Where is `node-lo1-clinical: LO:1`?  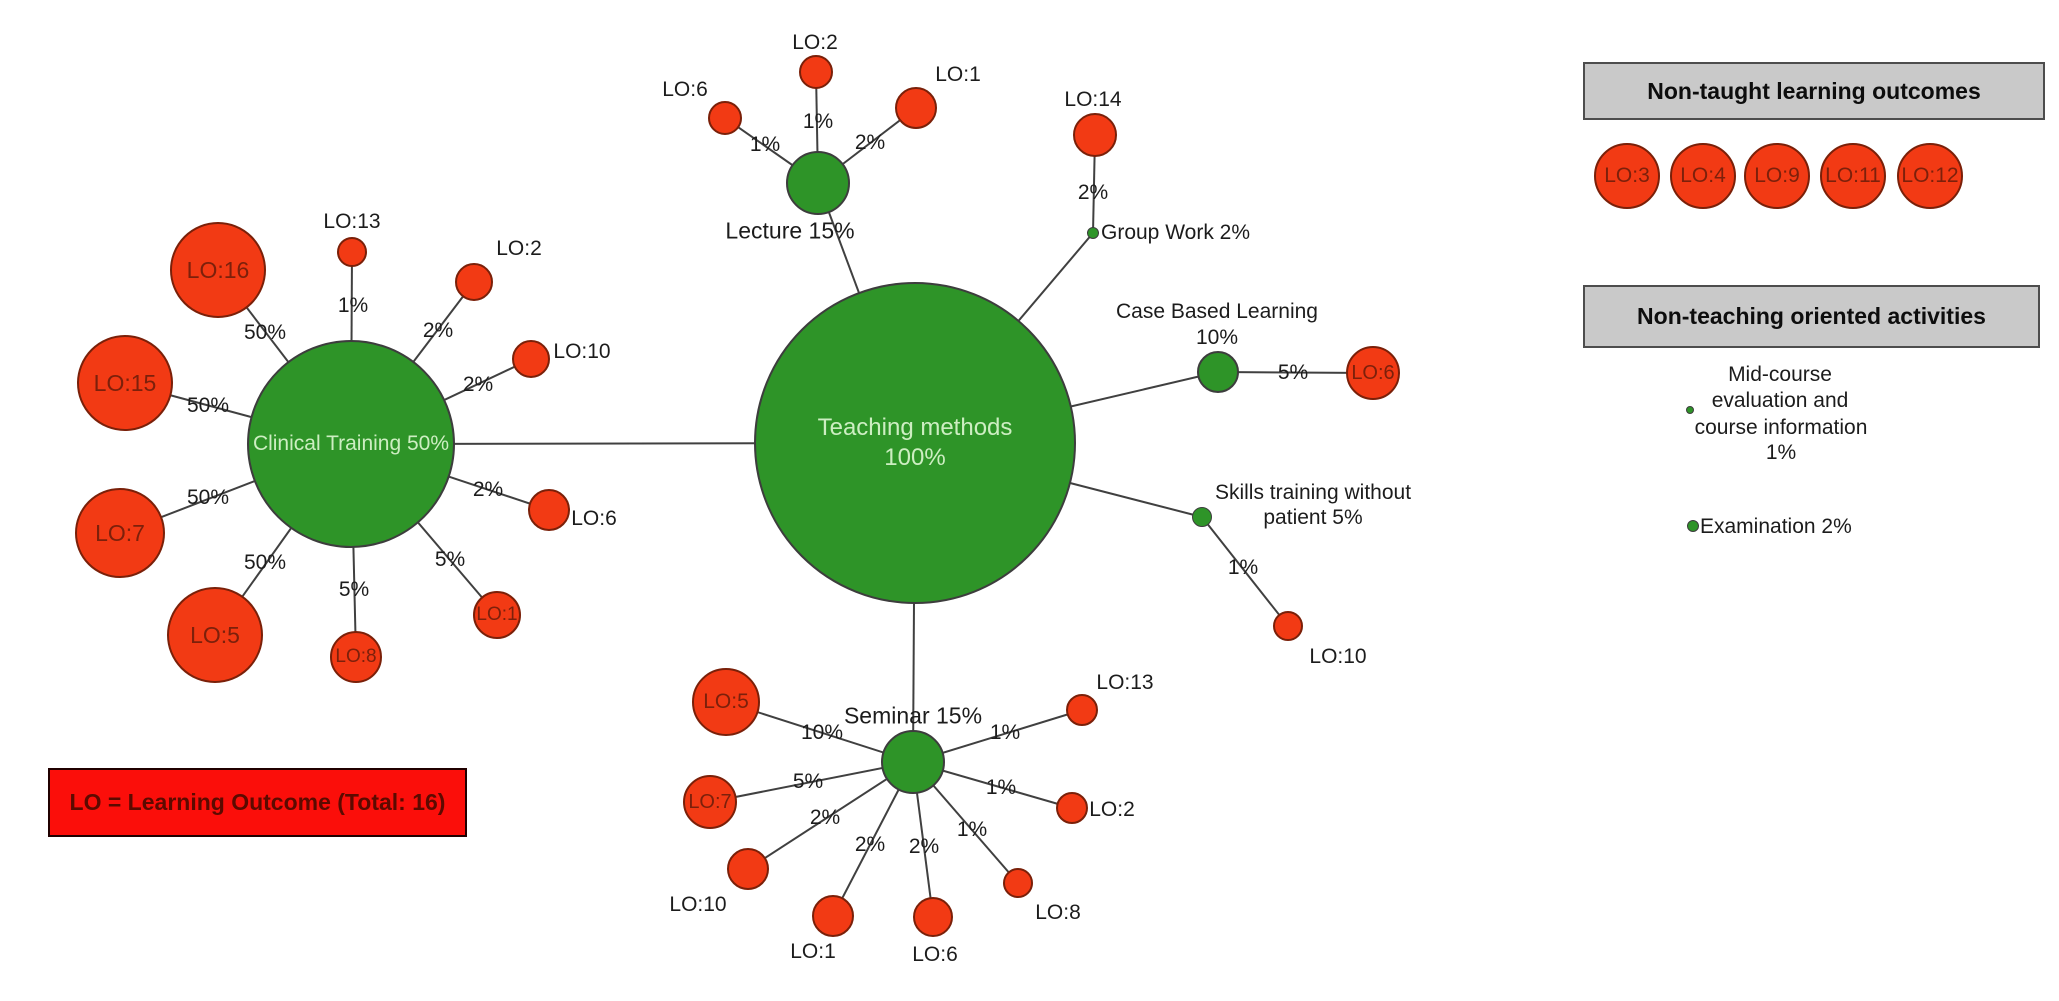 node-lo1-clinical: LO:1 is located at coordinates (497, 615).